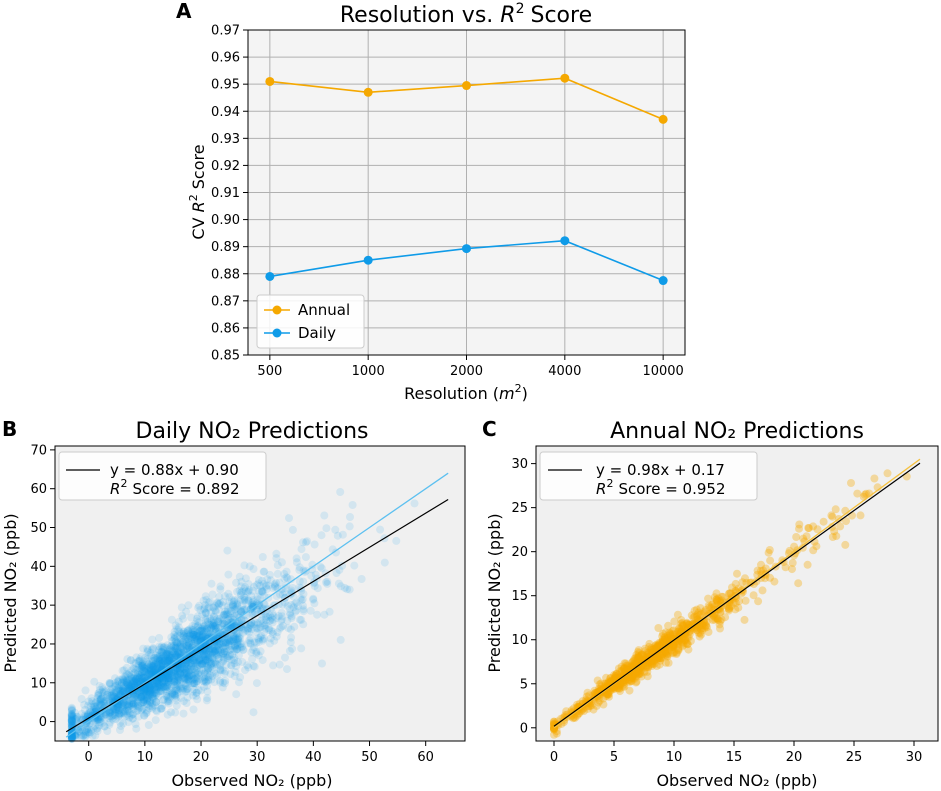  Describe the element at coordinates (313, 757) in the screenshot. I see `b-x-tick-label: 40` at that location.